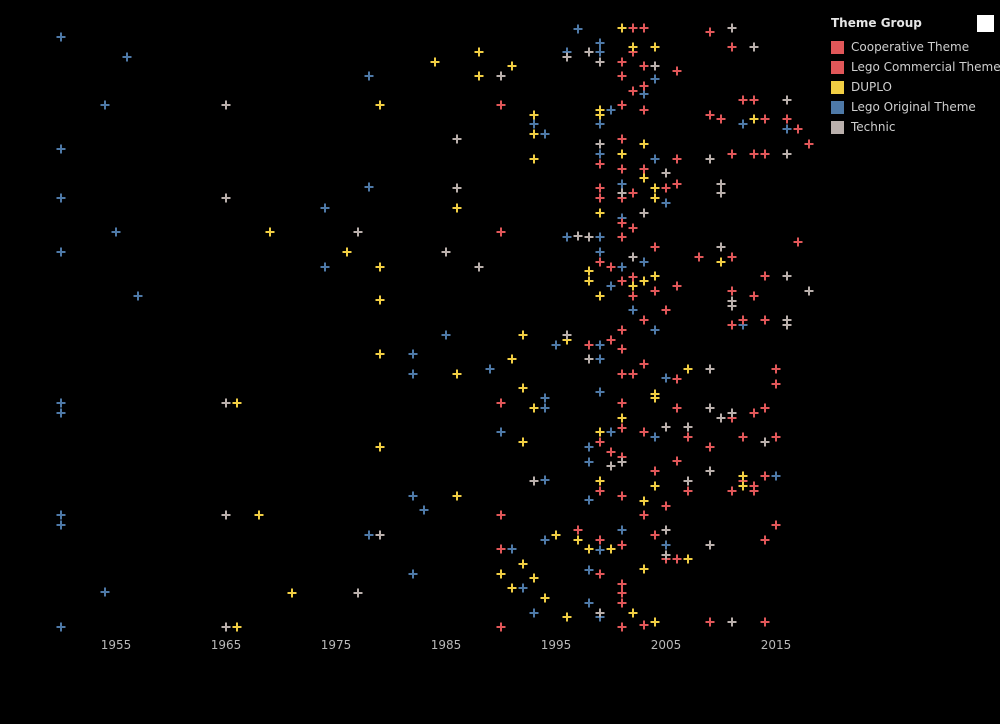 The width and height of the screenshot is (1000, 724). What do you see at coordinates (913, 87) in the screenshot?
I see `legend-item: DUPLO` at bounding box center [913, 87].